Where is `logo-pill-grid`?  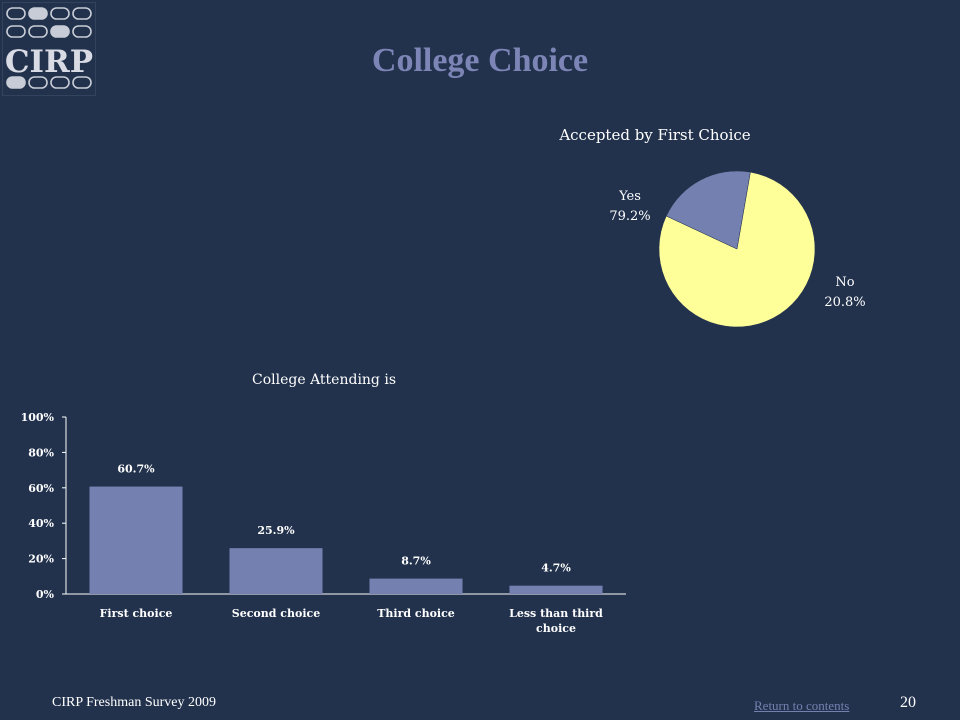 logo-pill-grid is located at coordinates (49, 48).